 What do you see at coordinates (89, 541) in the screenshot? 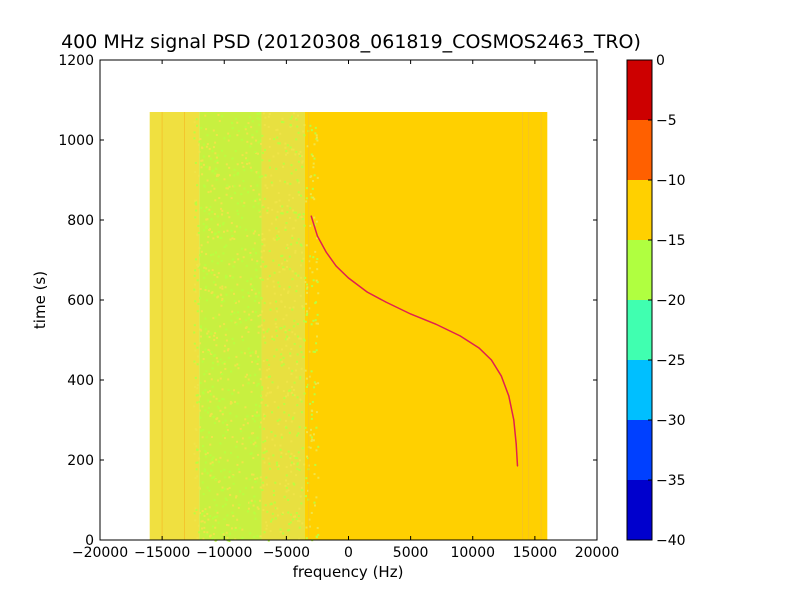
I see `y-tick-label: 0` at bounding box center [89, 541].